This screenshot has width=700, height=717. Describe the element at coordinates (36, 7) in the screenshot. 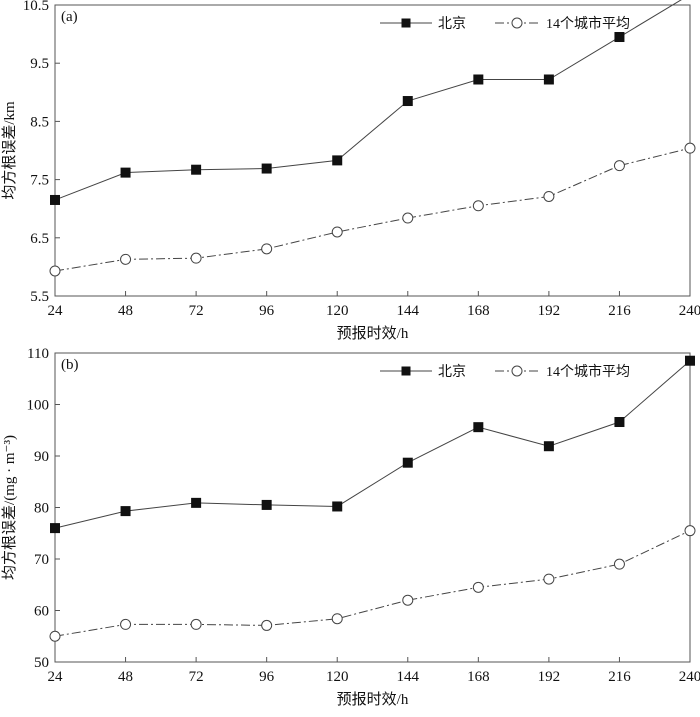

I see `y-tick-label: 10.5` at that location.